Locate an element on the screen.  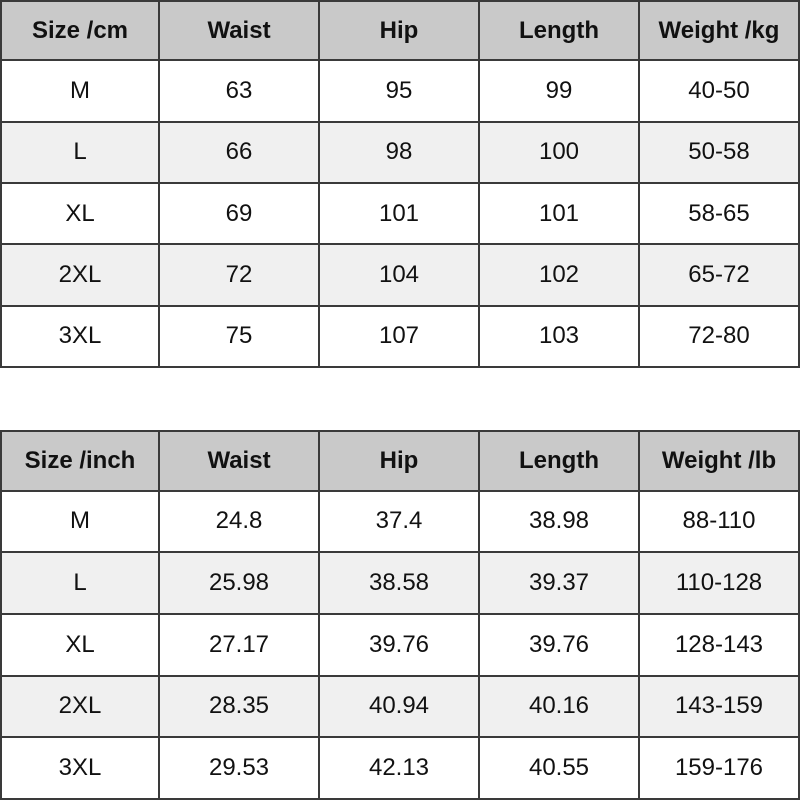
table-cell: 143-159 is located at coordinates (720, 707).